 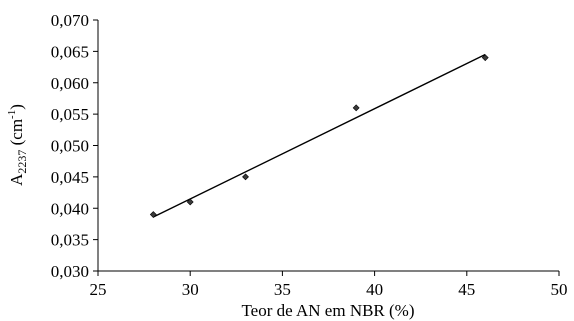 What do you see at coordinates (282, 289) in the screenshot?
I see `x-tick-label: 35` at bounding box center [282, 289].